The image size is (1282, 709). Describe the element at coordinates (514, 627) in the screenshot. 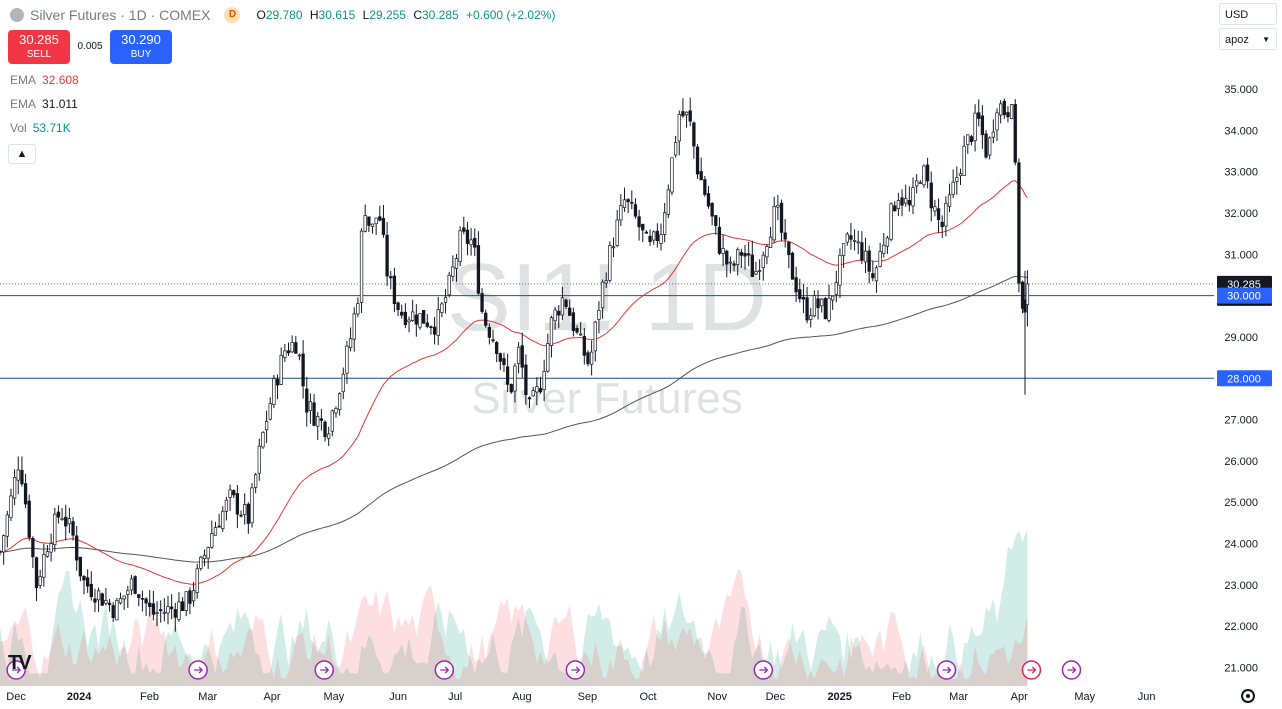

I see `volume-area-down` at that location.